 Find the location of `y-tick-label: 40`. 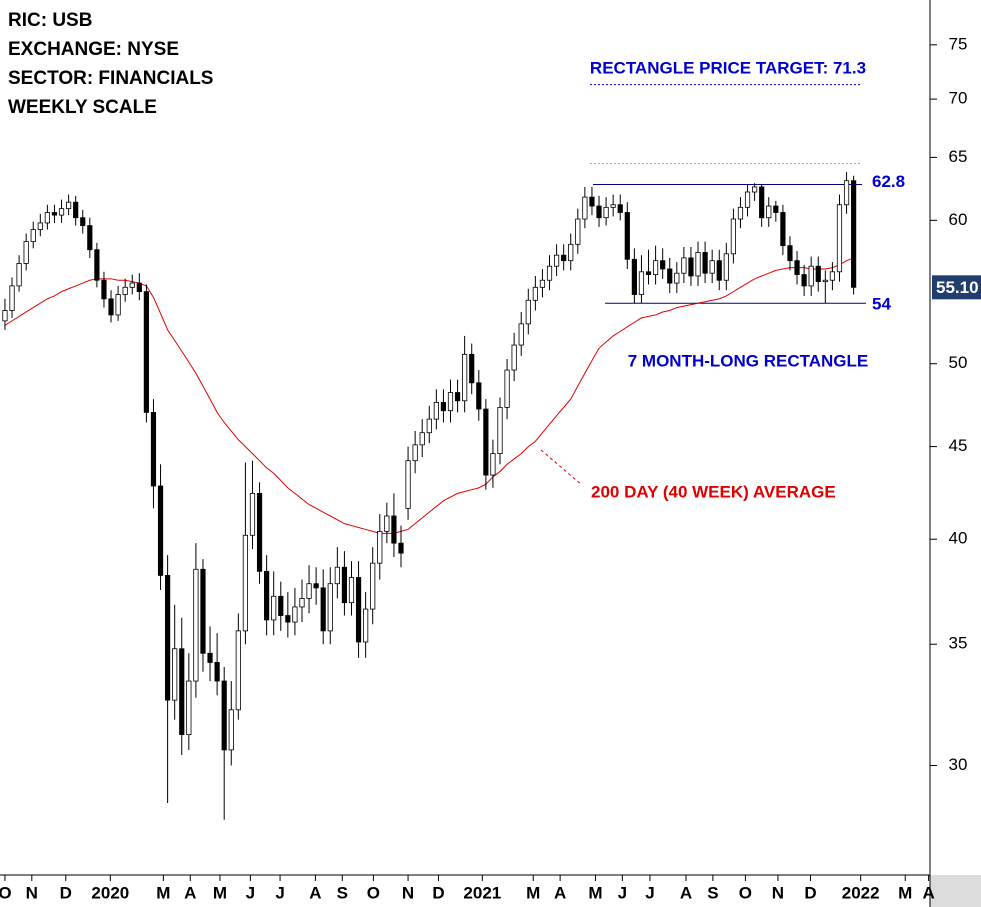

y-tick-label: 40 is located at coordinates (958, 538).